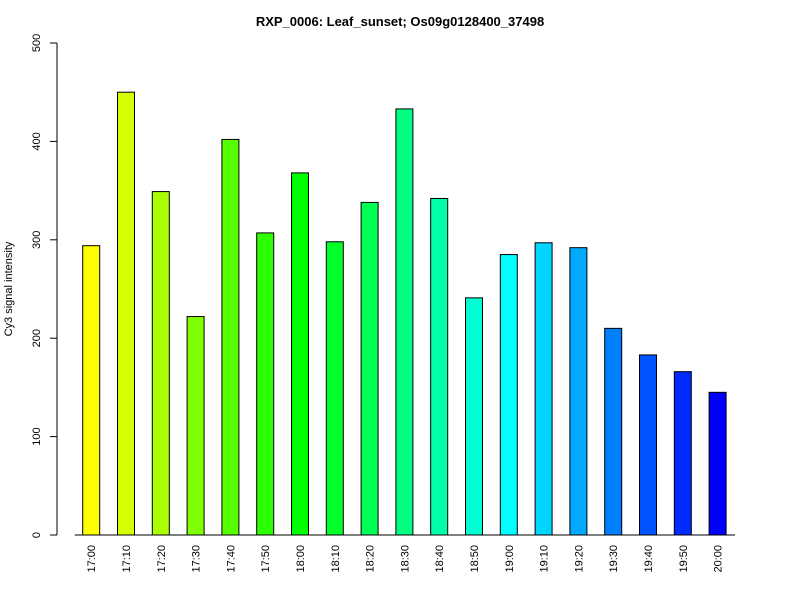 The width and height of the screenshot is (800, 600). What do you see at coordinates (475, 559) in the screenshot?
I see `x-tick-label: 18:50` at bounding box center [475, 559].